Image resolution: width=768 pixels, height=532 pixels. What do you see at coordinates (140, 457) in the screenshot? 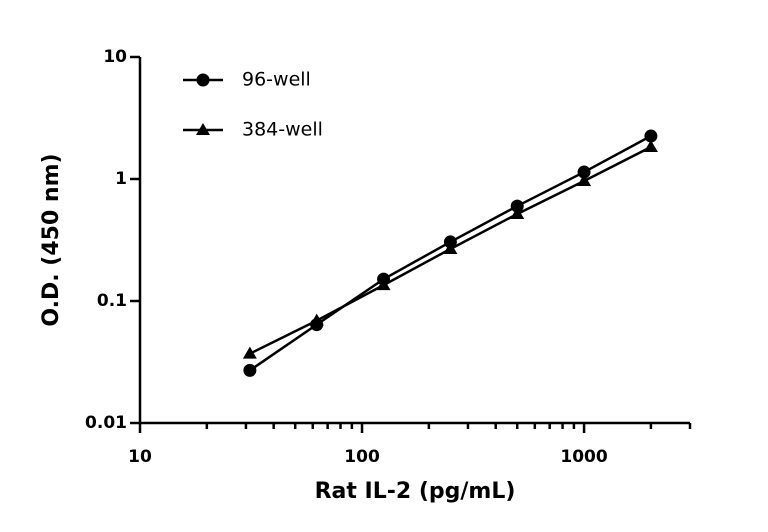
I see `x-tick-label: 10` at bounding box center [140, 457].